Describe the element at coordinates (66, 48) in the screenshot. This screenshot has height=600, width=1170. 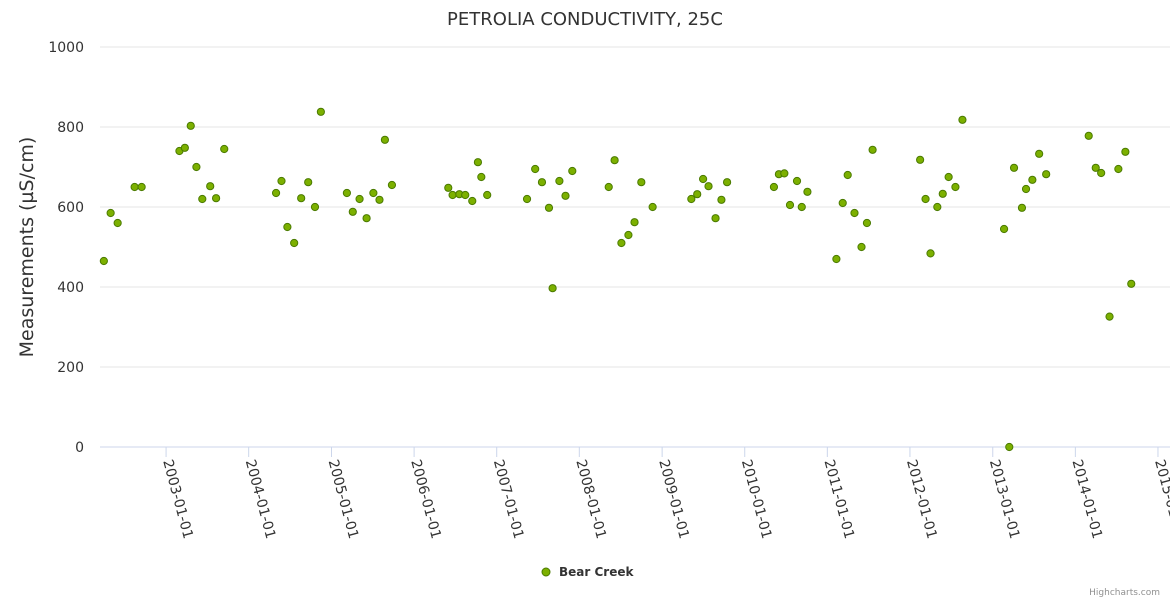
I see `y-tick-label-1000: 1000` at that location.